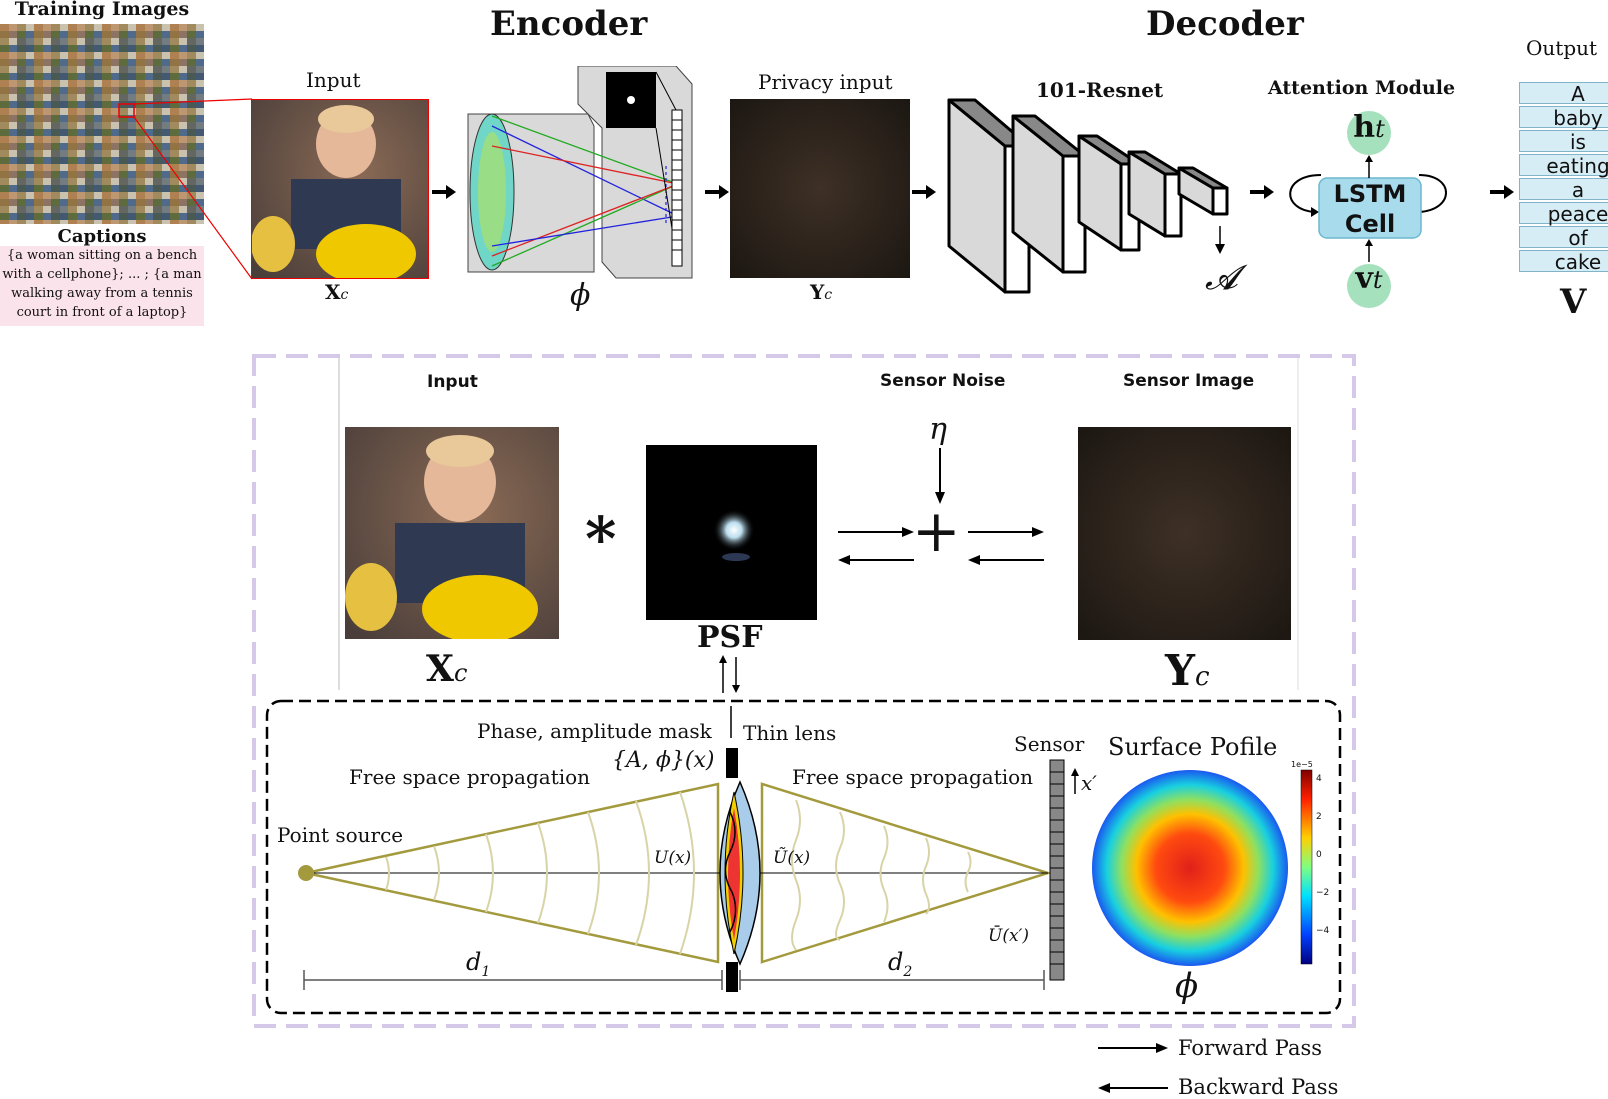 The height and width of the screenshot is (1099, 1608). Describe the element at coordinates (444, 192) in the screenshot. I see `arrow-input-to-encoder` at that location.